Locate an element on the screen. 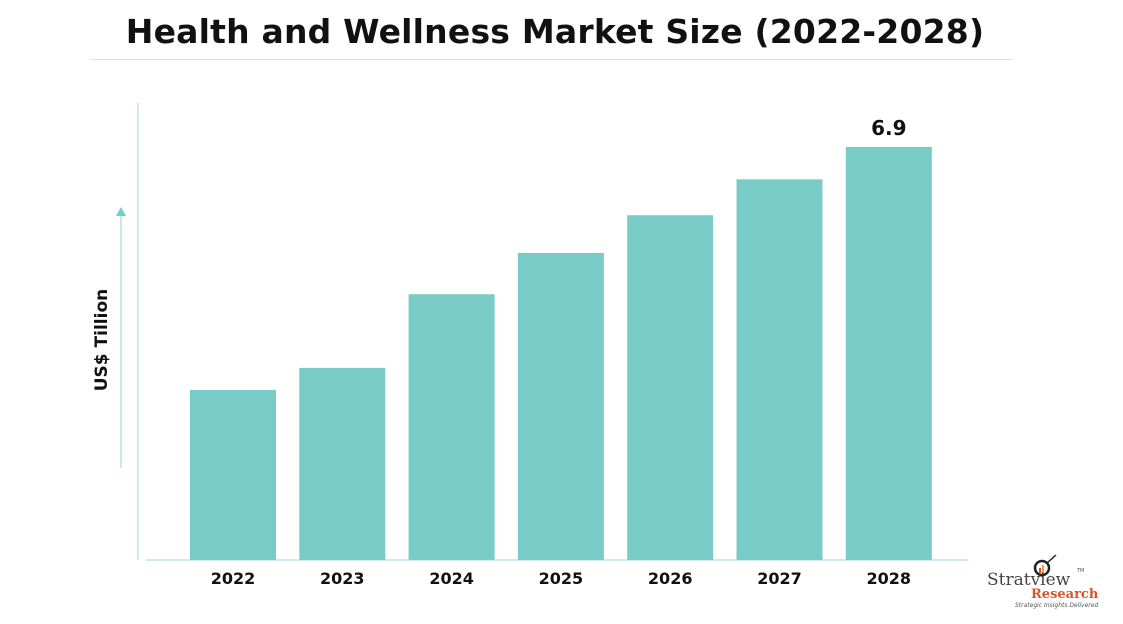  x-tick-label: 2028 is located at coordinates (889, 578).